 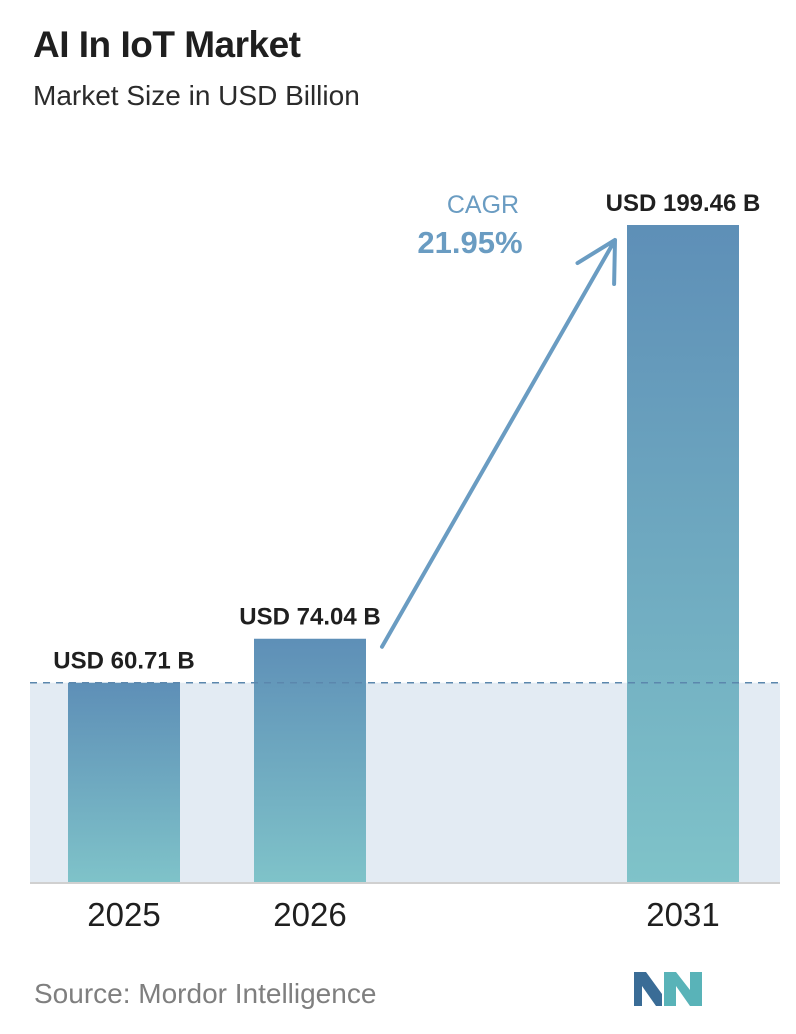 I want to click on x-tick-2031: 2031, so click(x=682, y=914).